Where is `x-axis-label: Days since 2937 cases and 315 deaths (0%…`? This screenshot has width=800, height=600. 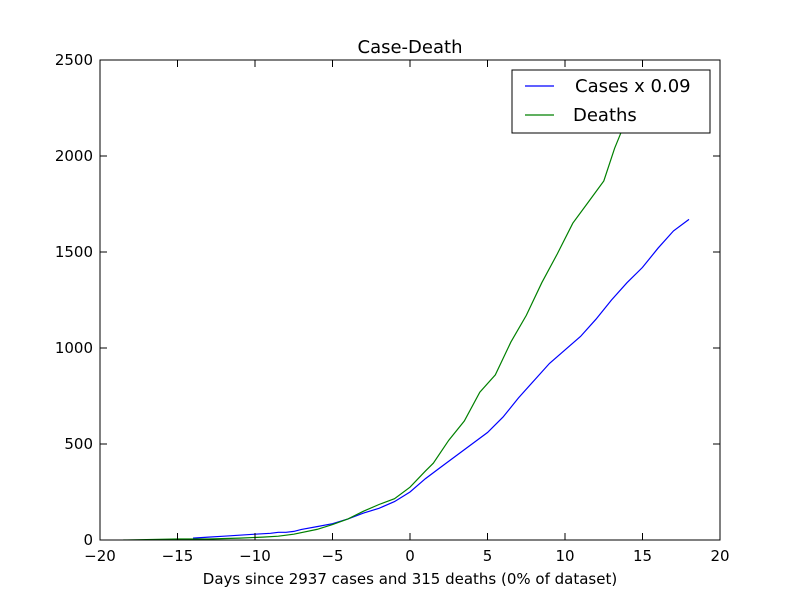 x-axis-label: Days since 2937 cases and 315 deaths (0%… is located at coordinates (410, 579).